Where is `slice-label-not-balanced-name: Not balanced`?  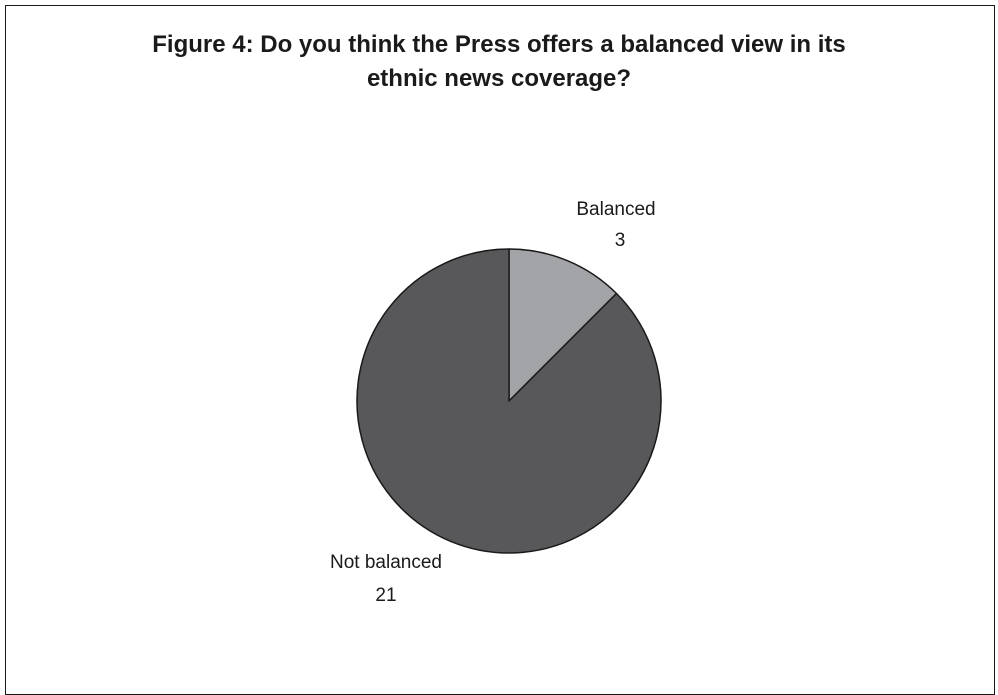
slice-label-not-balanced-name: Not balanced is located at coordinates (386, 562).